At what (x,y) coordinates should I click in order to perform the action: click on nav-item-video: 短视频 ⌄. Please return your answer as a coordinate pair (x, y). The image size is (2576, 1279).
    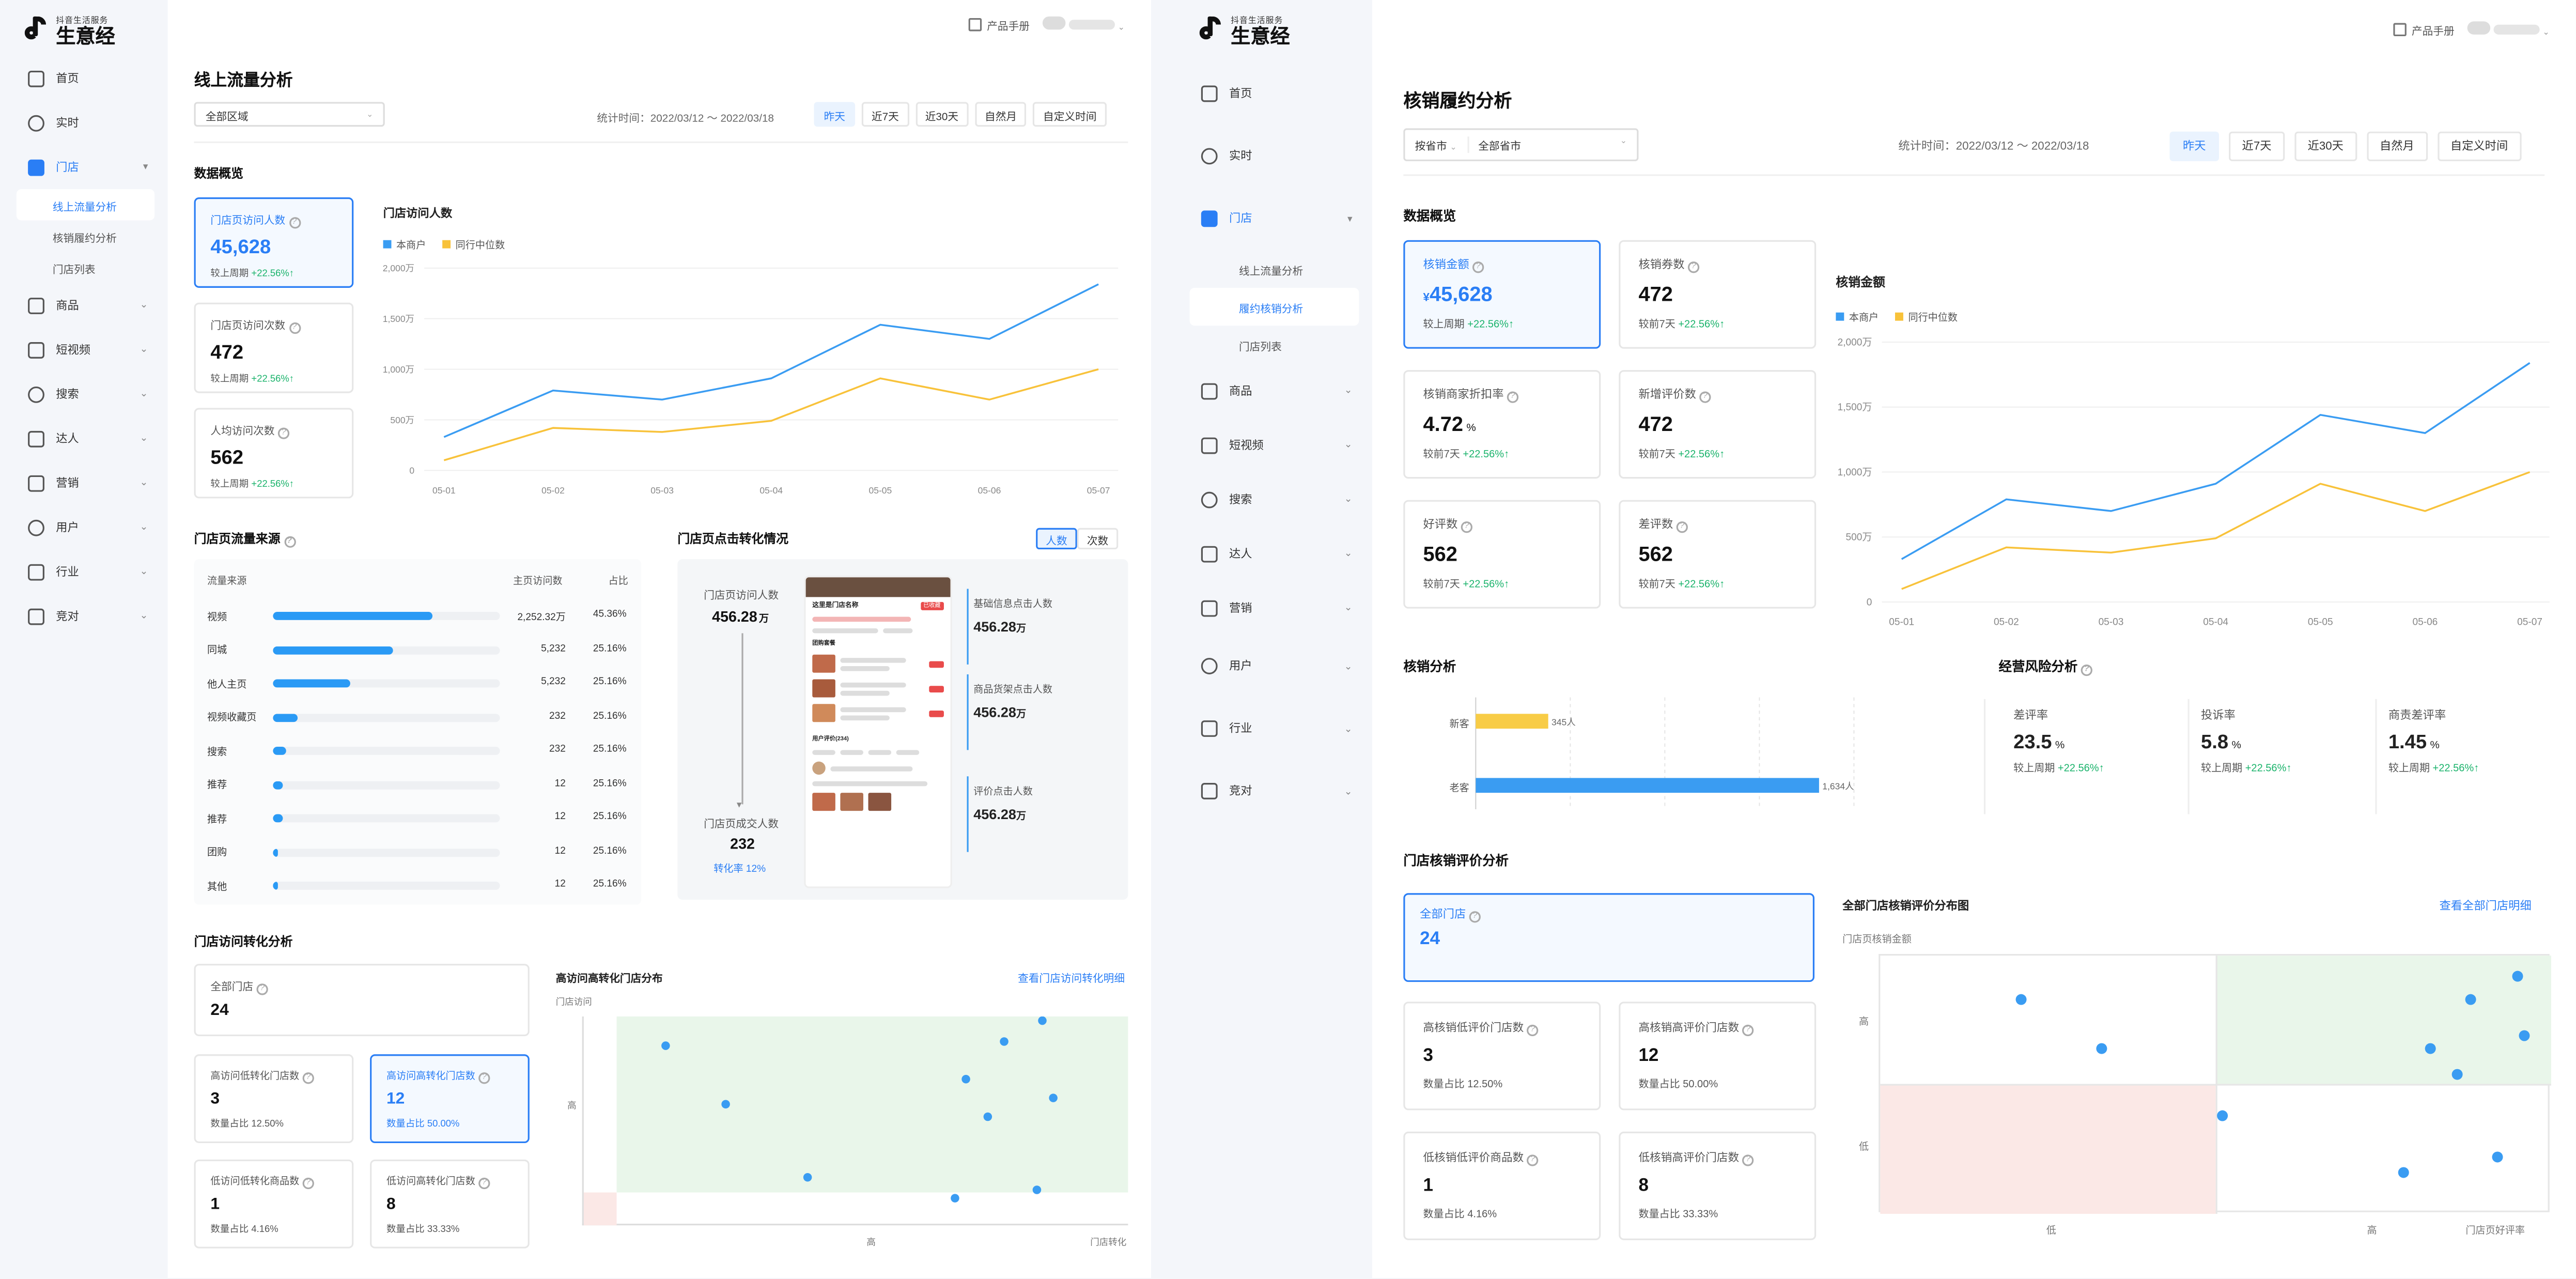
    Looking at the image, I should click on (1269, 445).